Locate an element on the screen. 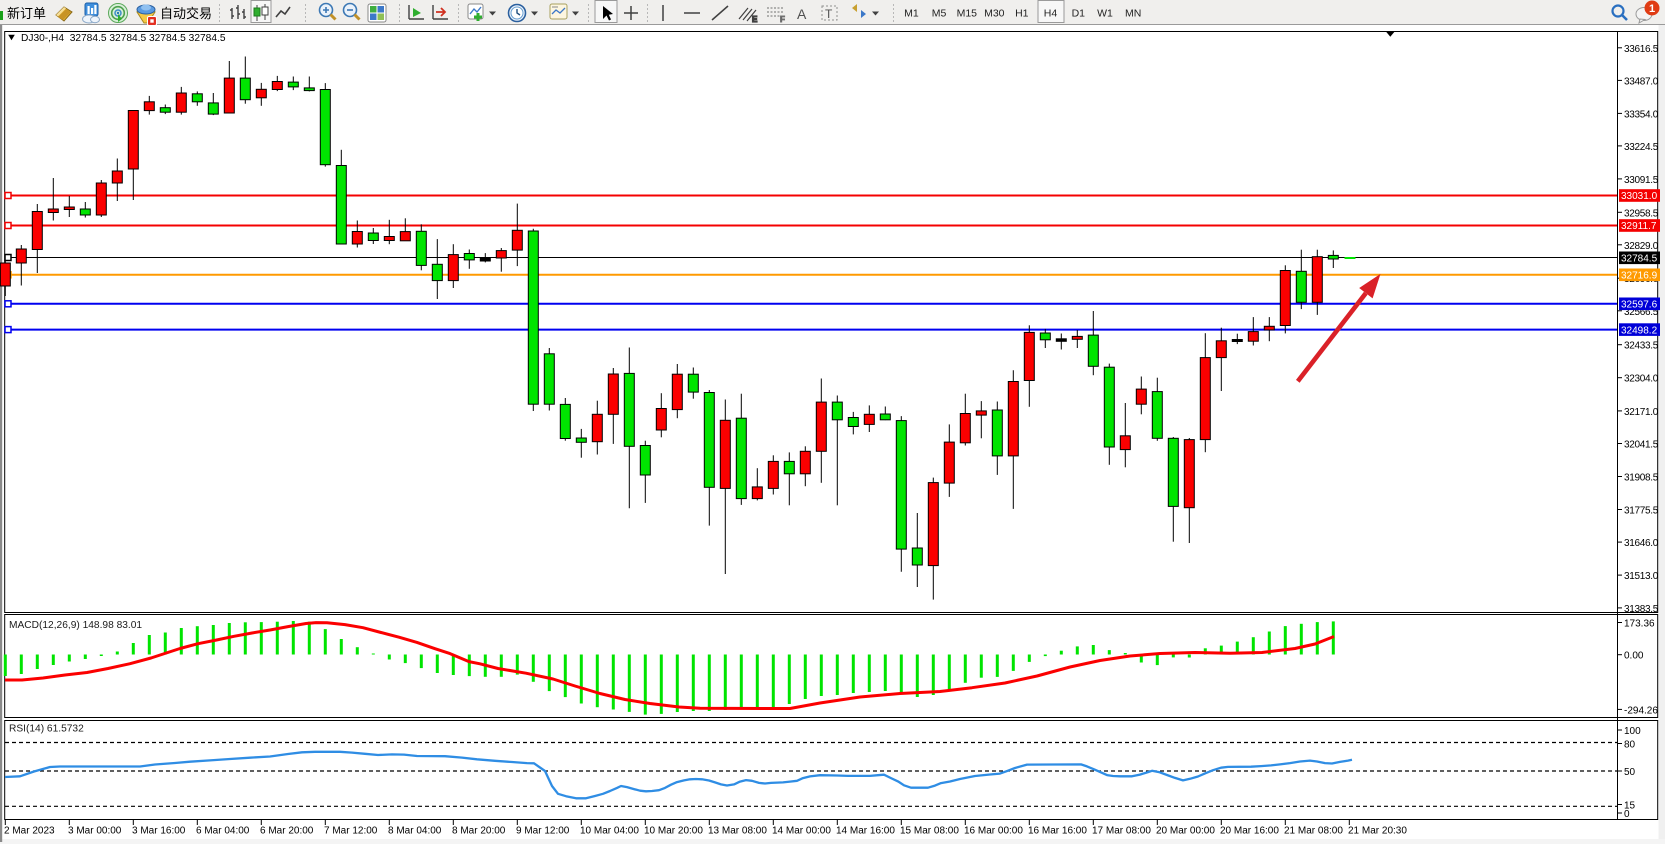 This screenshot has height=844, width=1665. svg-text: 33616.5 is located at coordinates (1641, 49).